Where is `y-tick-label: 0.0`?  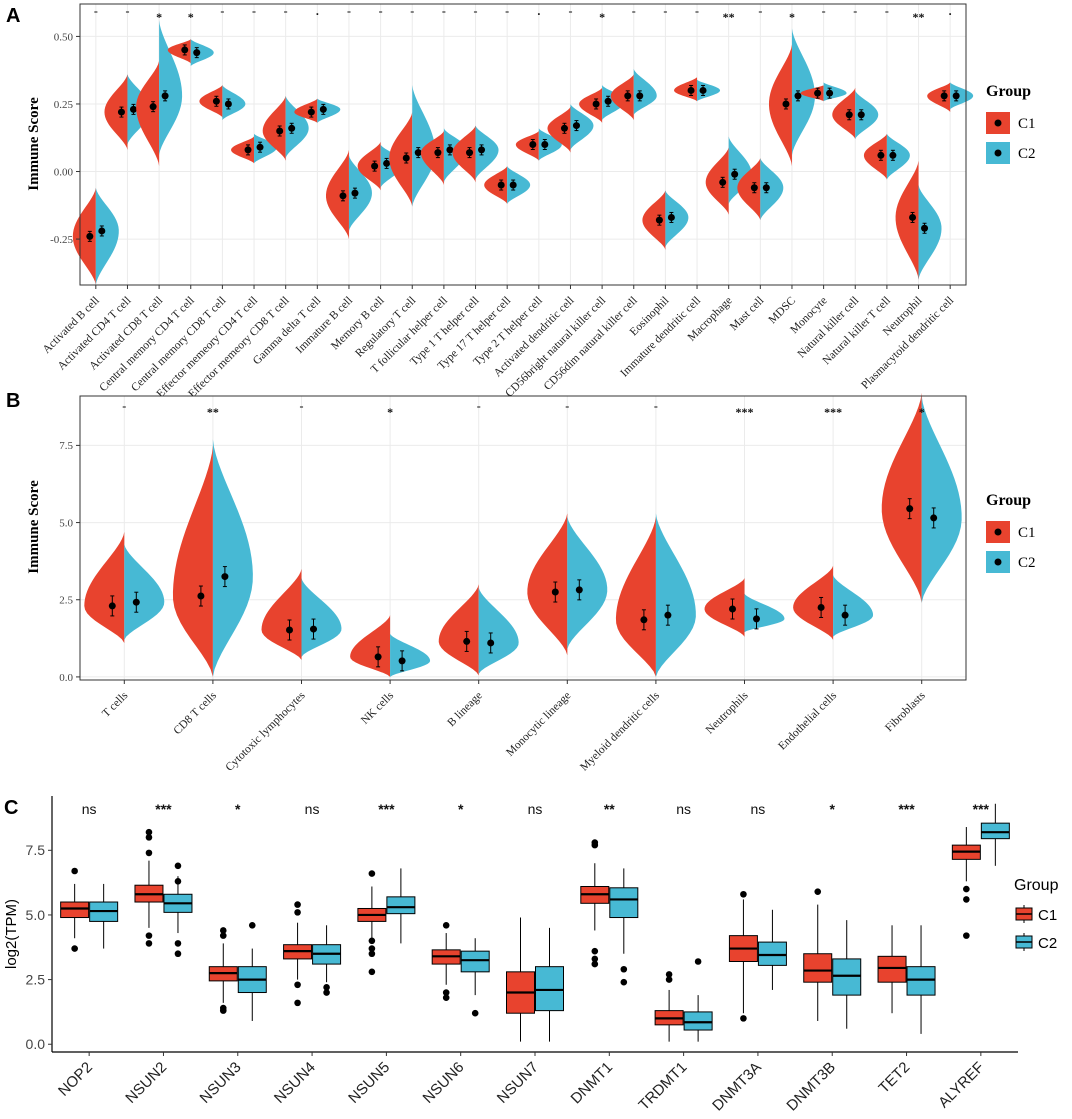
y-tick-label: 0.0 is located at coordinates (36, 1044).